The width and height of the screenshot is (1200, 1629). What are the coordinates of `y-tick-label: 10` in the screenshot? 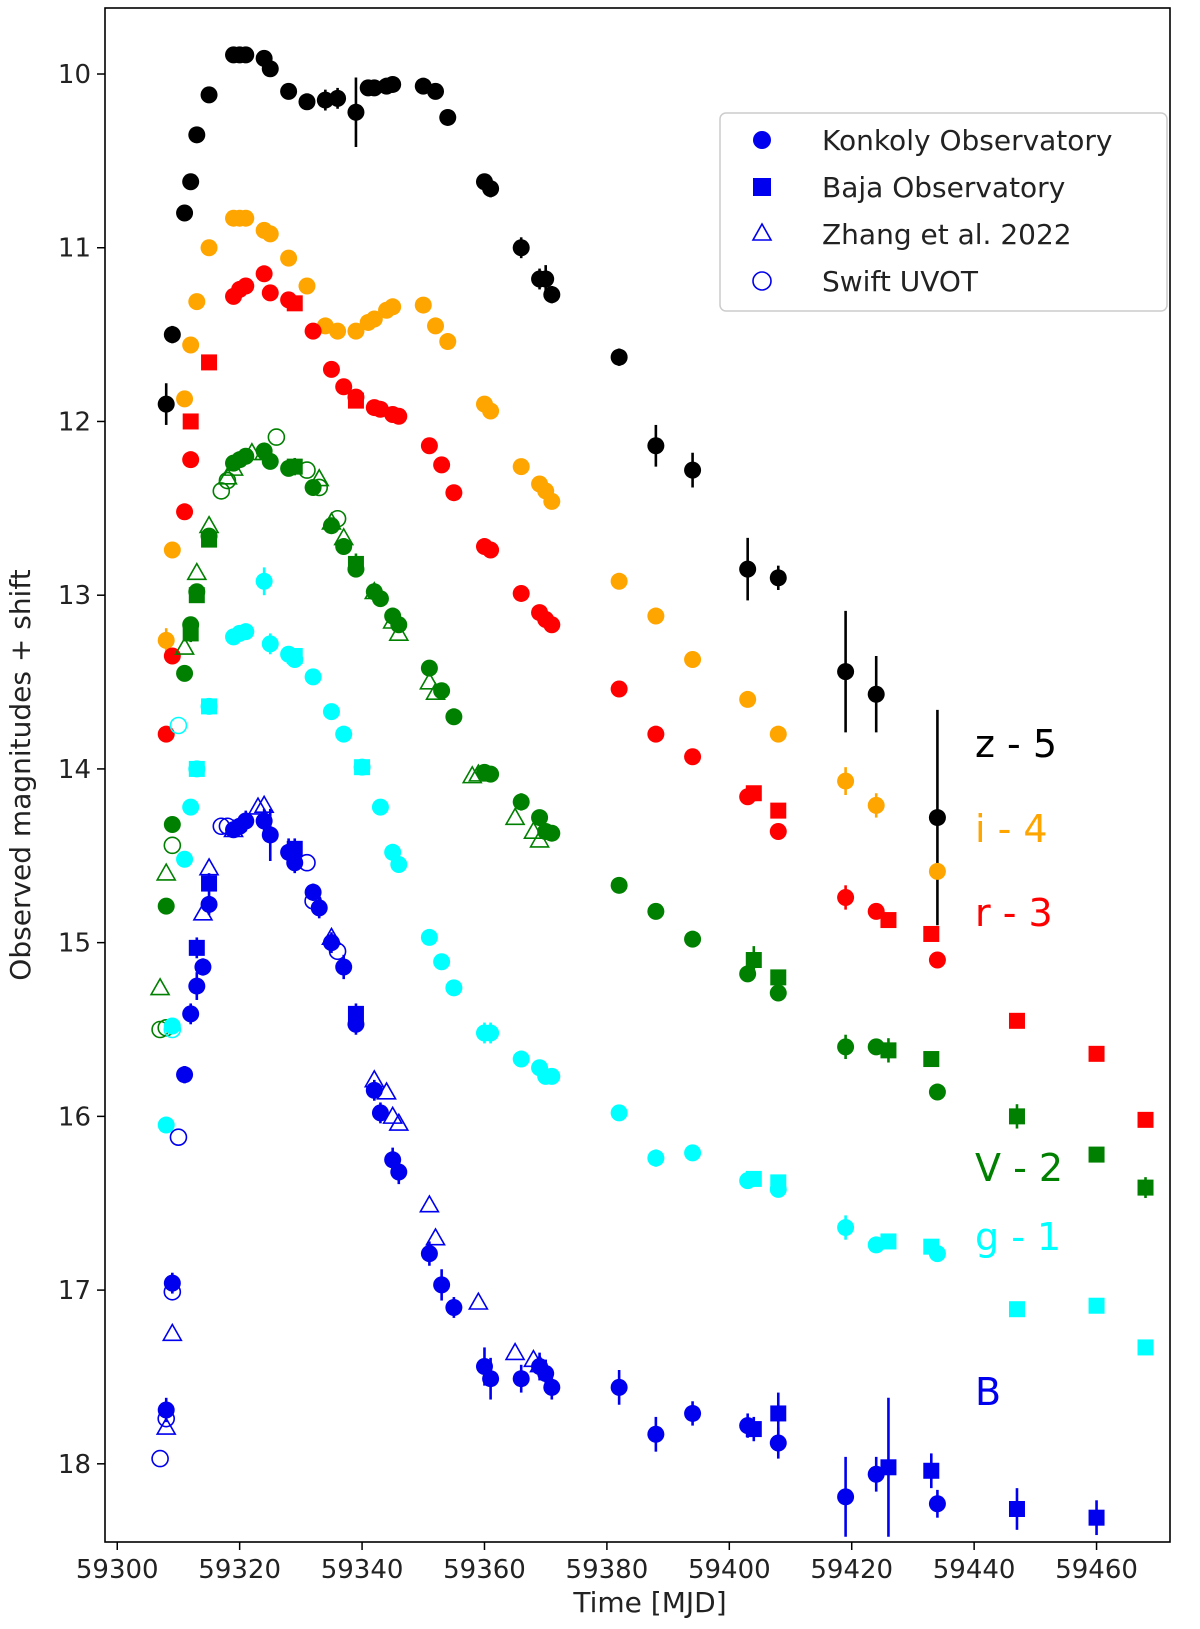 It's located at (74, 75).